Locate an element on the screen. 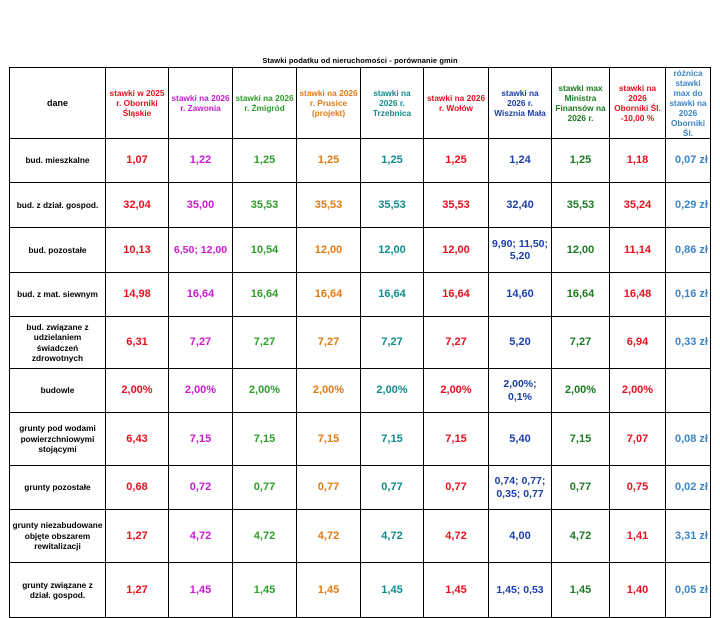 This screenshot has width=720, height=618. cell-roznica: 0,86 zł is located at coordinates (688, 250).